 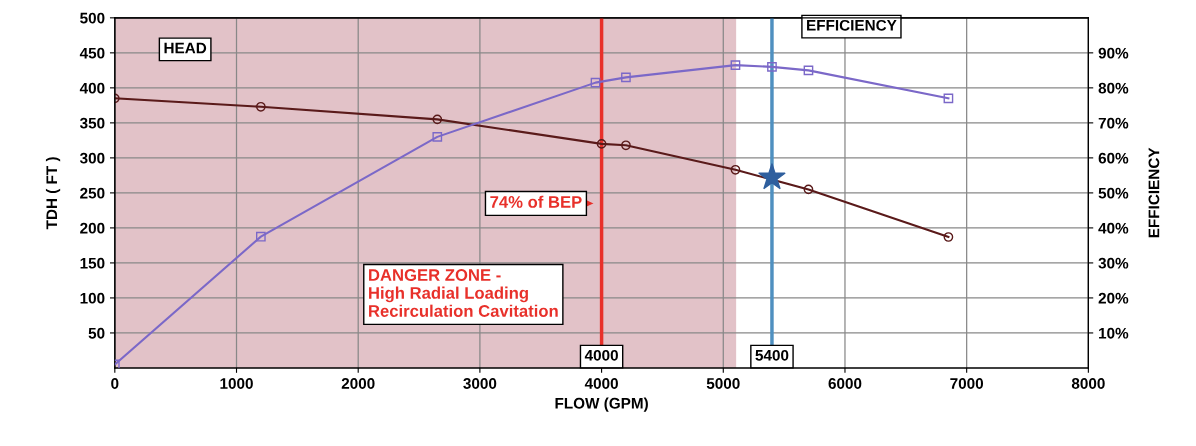 I want to click on x-axis-title: FLOW (GPM), so click(x=601, y=404).